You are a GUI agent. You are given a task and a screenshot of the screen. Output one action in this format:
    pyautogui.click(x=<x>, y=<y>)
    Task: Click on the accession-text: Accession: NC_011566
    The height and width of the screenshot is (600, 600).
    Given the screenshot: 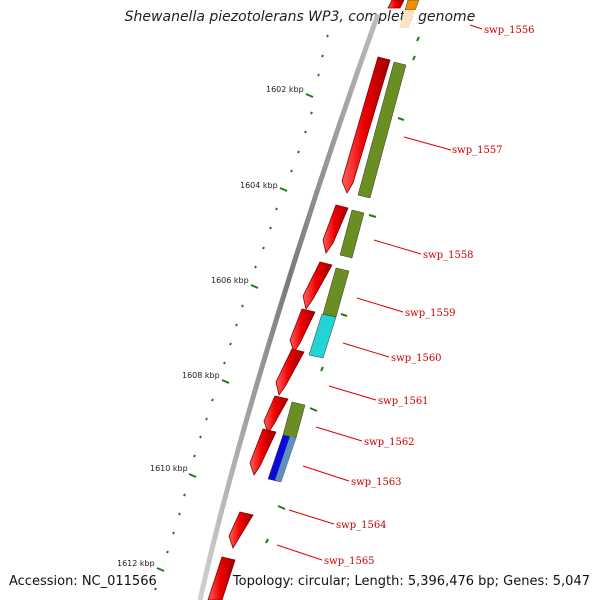 What is the action you would take?
    pyautogui.click(x=83, y=581)
    